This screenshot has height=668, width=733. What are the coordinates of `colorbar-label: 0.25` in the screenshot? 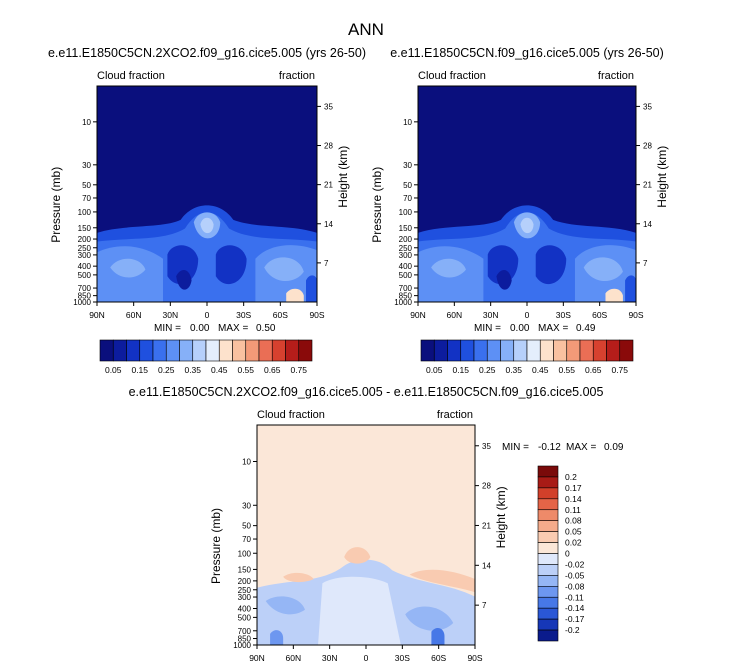 It's located at (487, 370).